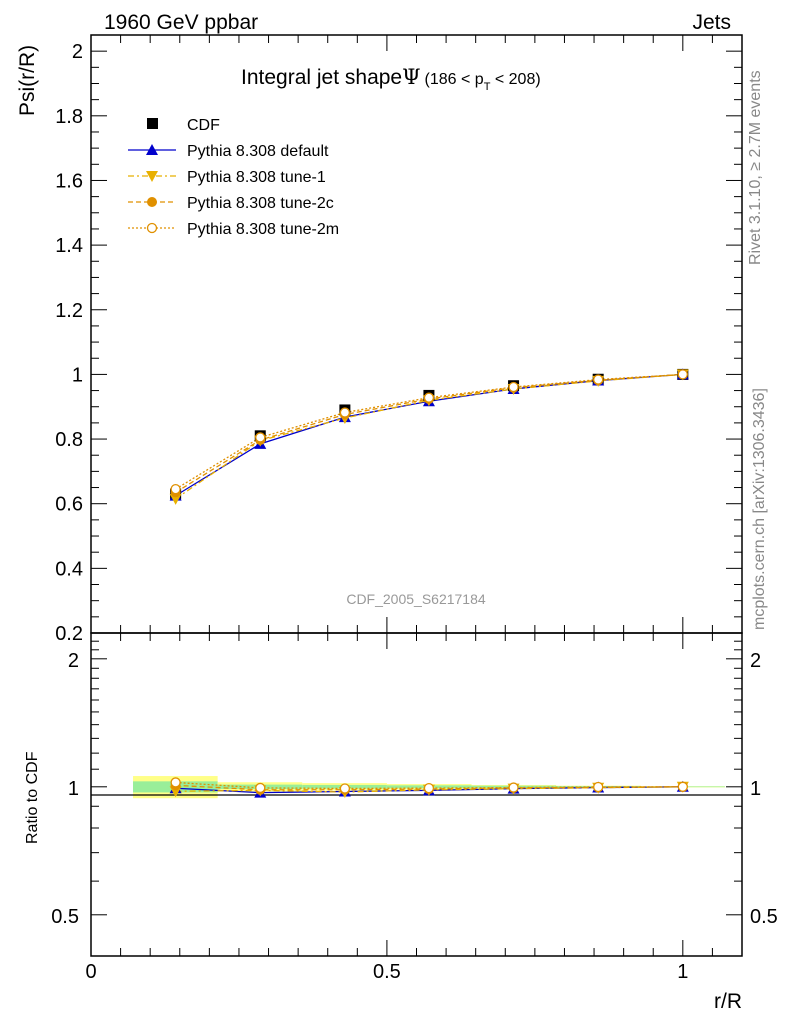 The image size is (786, 1024). Describe the element at coordinates (69, 311) in the screenshot. I see `main-ytick-label: 1.2` at that location.